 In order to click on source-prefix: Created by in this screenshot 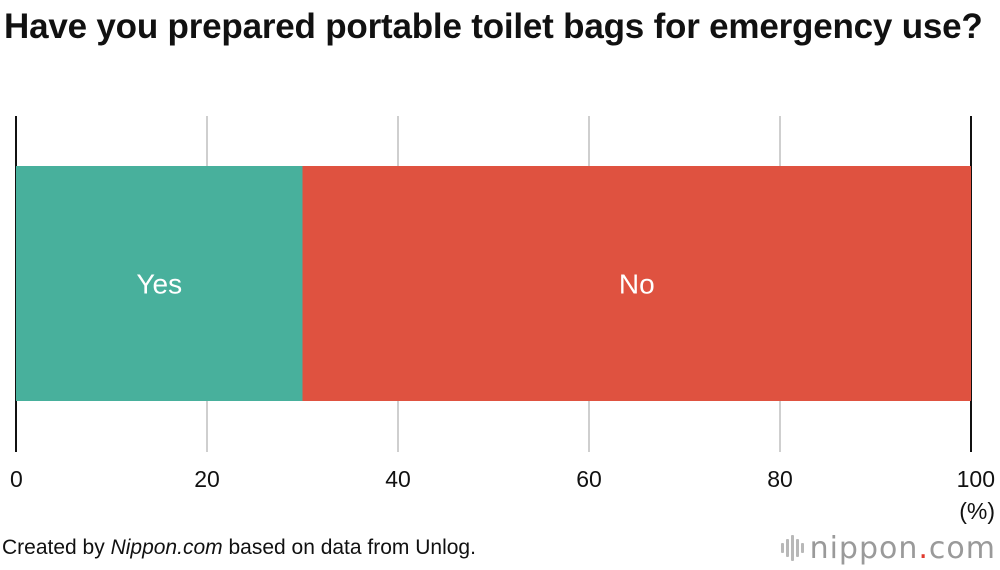, I will do `click(56, 547)`.